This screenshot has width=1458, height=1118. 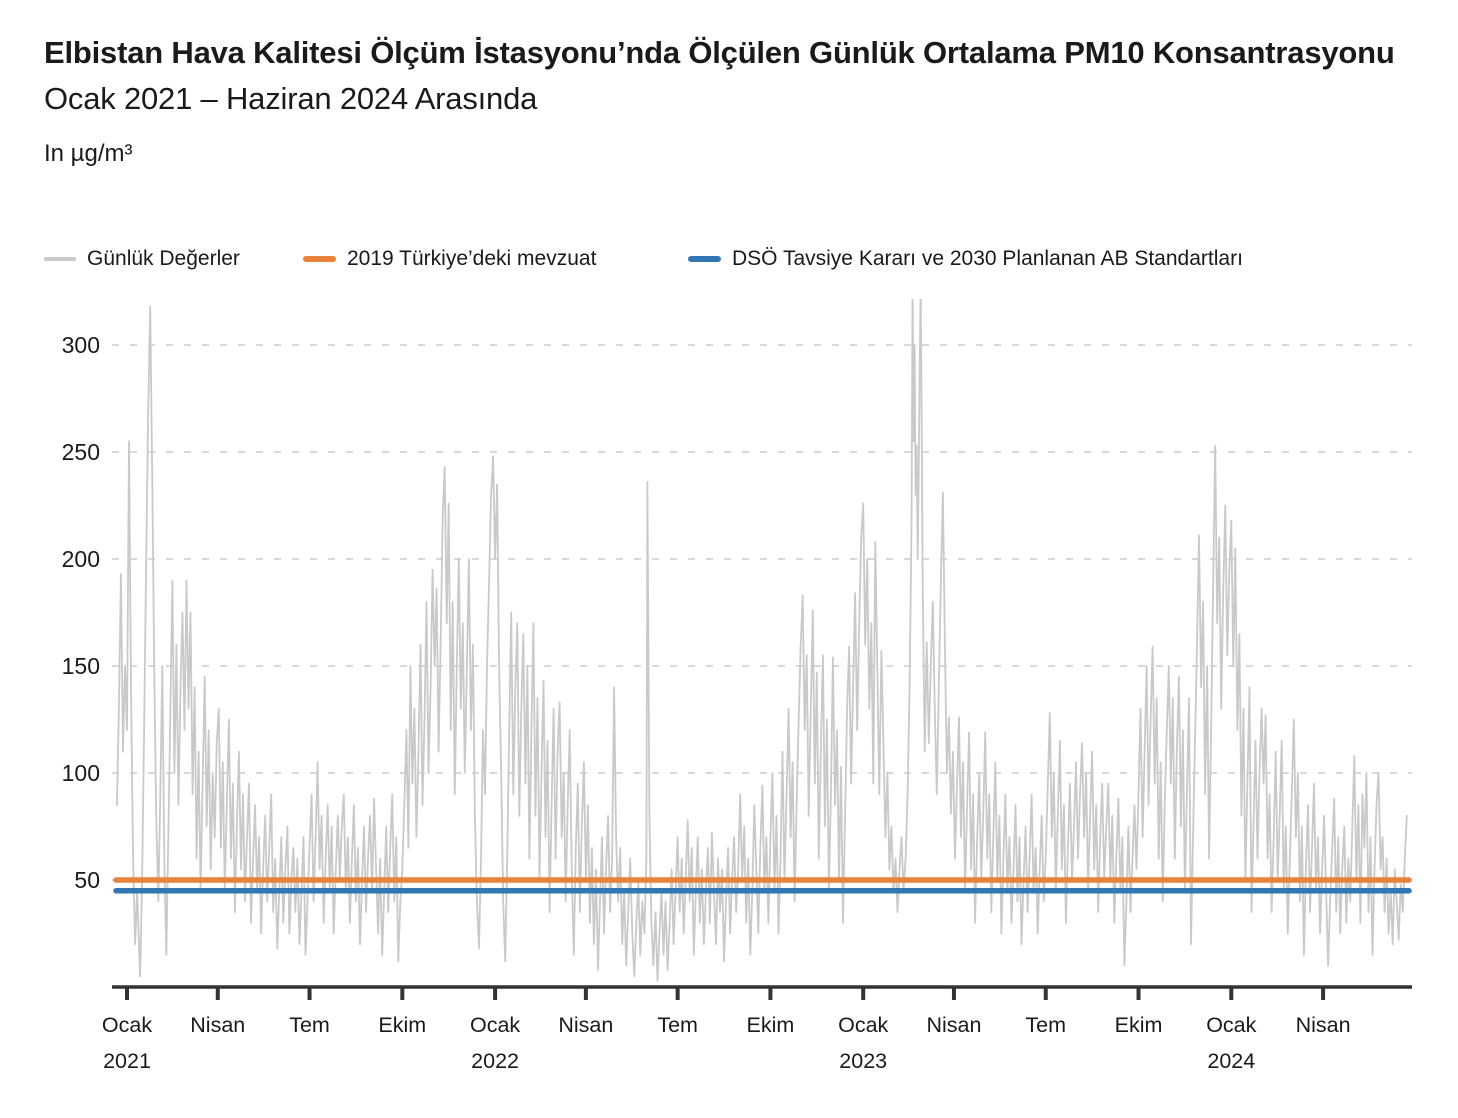 I want to click on chart-title-period: Ocak 2021 – Haziran 2024 Arasında, so click(x=291, y=98).